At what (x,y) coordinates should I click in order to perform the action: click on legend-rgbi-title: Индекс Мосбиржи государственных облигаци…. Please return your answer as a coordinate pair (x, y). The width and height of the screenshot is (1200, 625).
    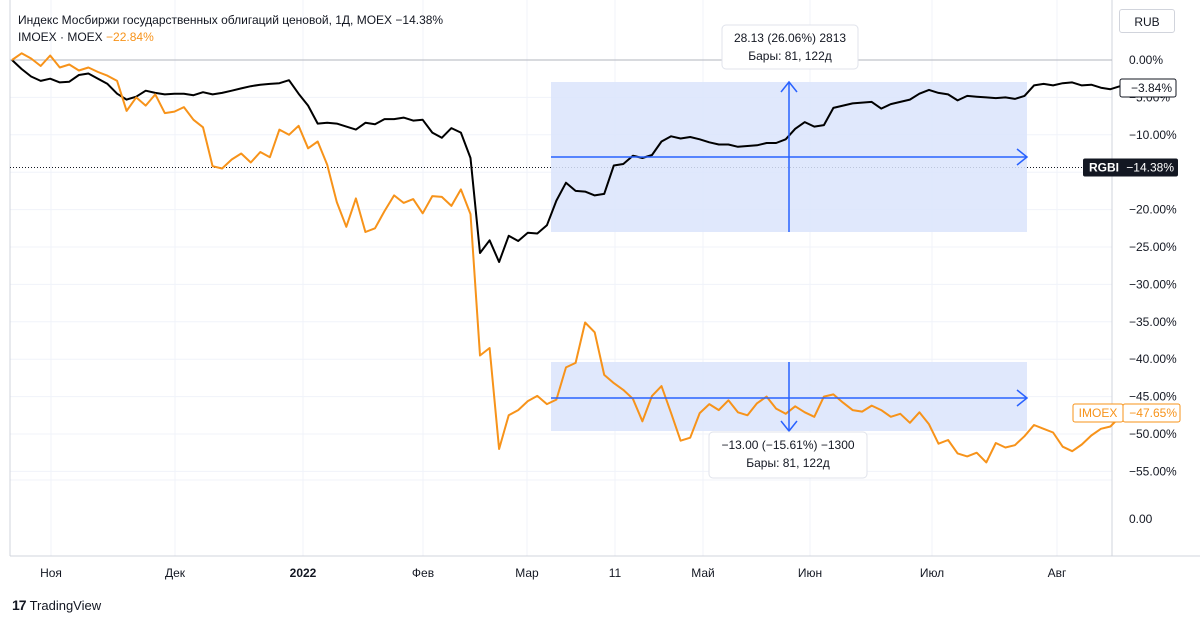
    Looking at the image, I should click on (205, 20).